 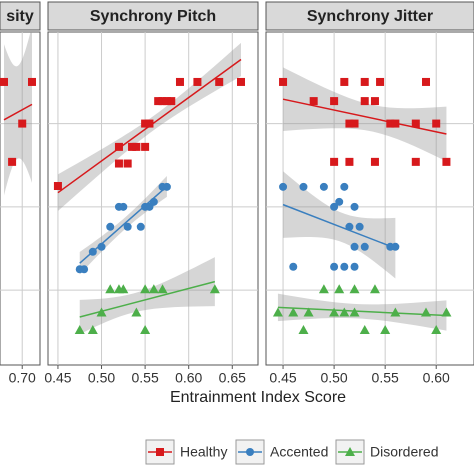 What do you see at coordinates (385, 378) in the screenshot?
I see `x-tick-label: 0.55` at bounding box center [385, 378].